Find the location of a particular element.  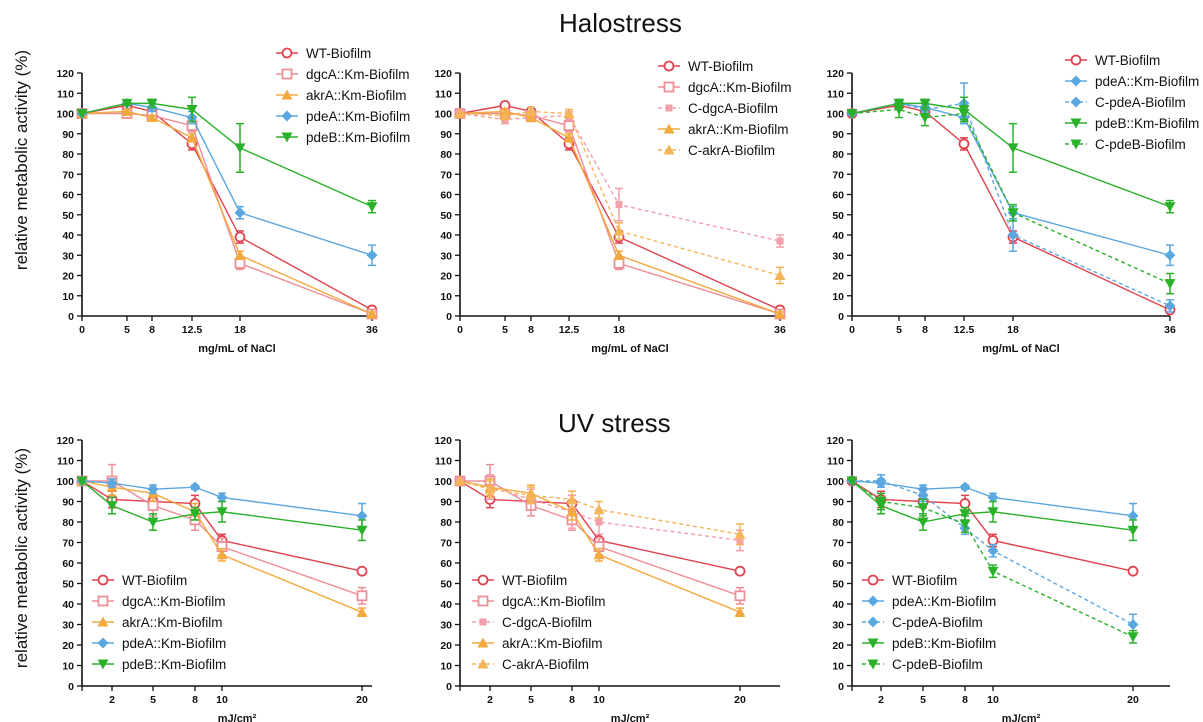

y-tick-label: 100 is located at coordinates (835, 482).